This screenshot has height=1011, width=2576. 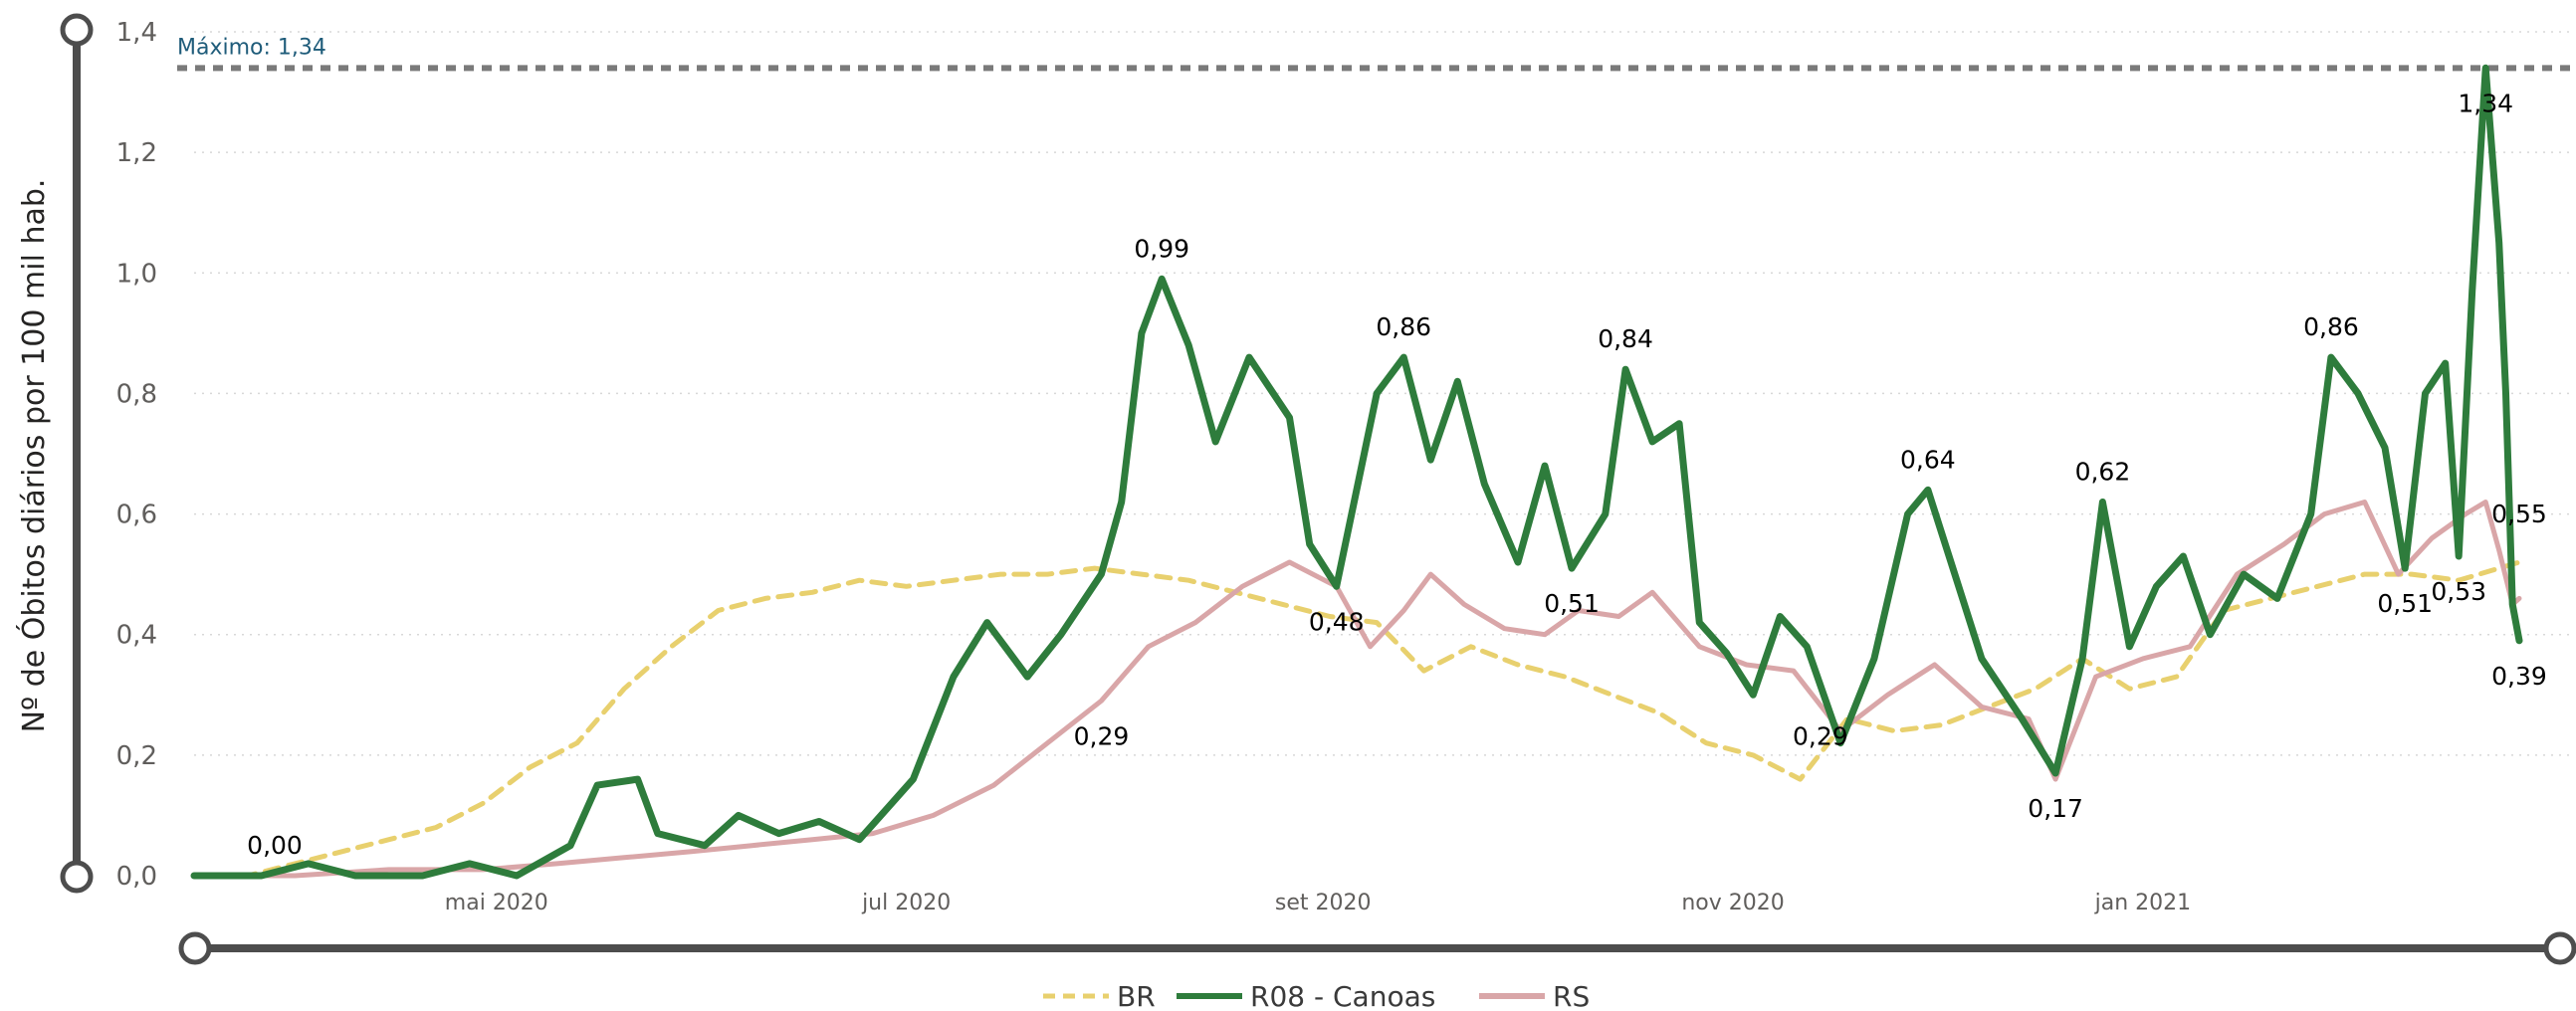 What do you see at coordinates (2458, 591) in the screenshot?
I see `data-label: 0,53` at bounding box center [2458, 591].